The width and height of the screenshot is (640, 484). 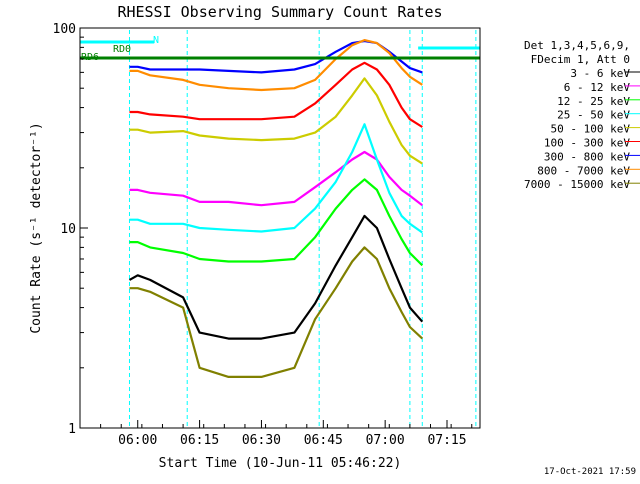 What do you see at coordinates (36, 227) in the screenshot?
I see `y-axis-label: Count Rate (s⁻¹ detector⁻¹)` at bounding box center [36, 227].